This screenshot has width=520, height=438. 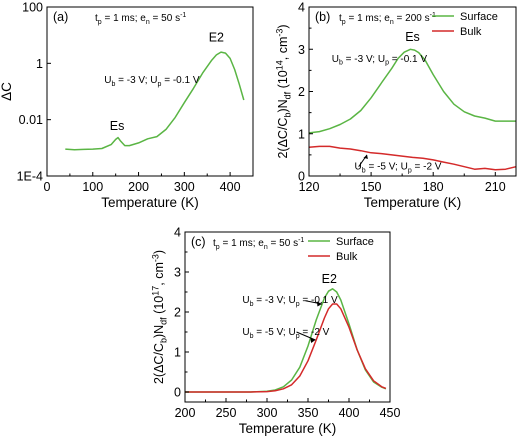 I want to click on panel-label: (a), so click(x=60, y=17).